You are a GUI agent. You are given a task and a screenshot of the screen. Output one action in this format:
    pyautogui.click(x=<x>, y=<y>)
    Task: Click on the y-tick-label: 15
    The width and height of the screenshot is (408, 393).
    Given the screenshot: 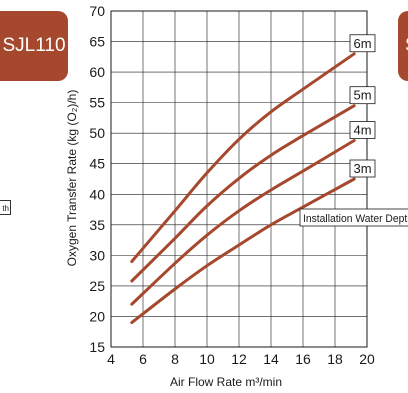 What is the action you would take?
    pyautogui.click(x=97, y=347)
    